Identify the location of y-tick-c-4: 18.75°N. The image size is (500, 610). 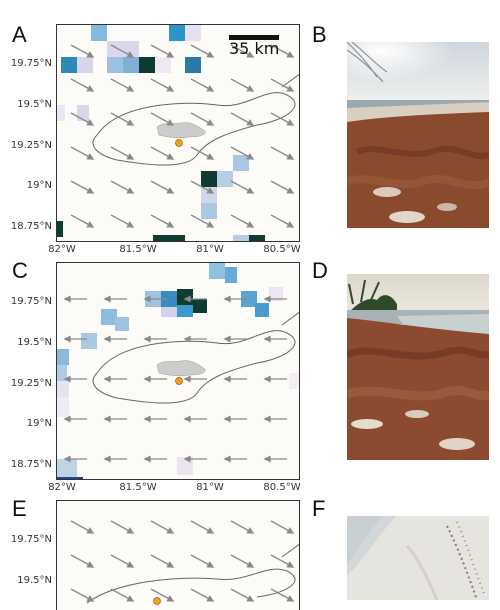
(31, 464).